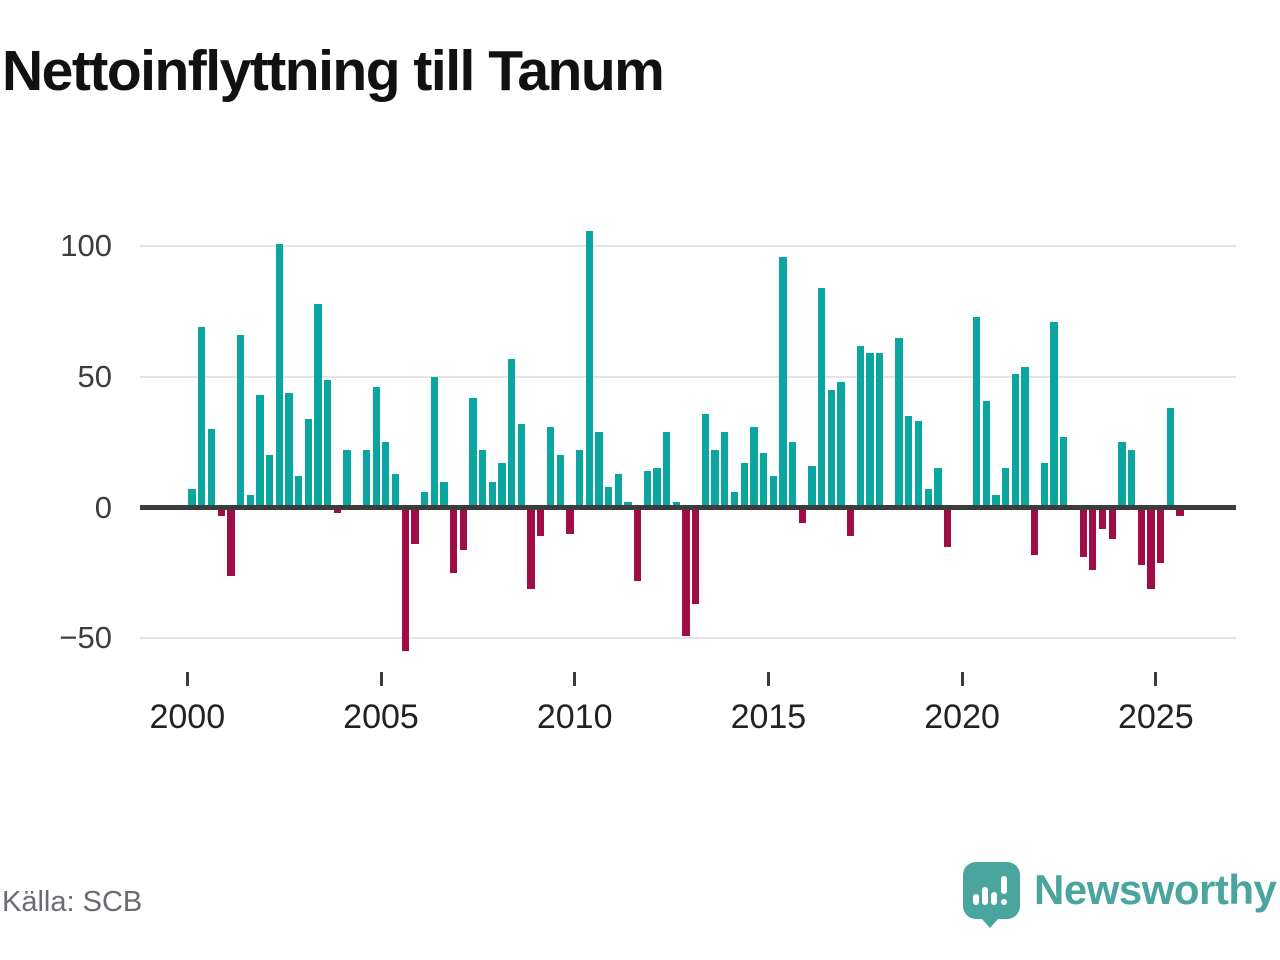 The height and width of the screenshot is (960, 1280). What do you see at coordinates (72, 902) in the screenshot?
I see `source-note: Källa: SCB` at bounding box center [72, 902].